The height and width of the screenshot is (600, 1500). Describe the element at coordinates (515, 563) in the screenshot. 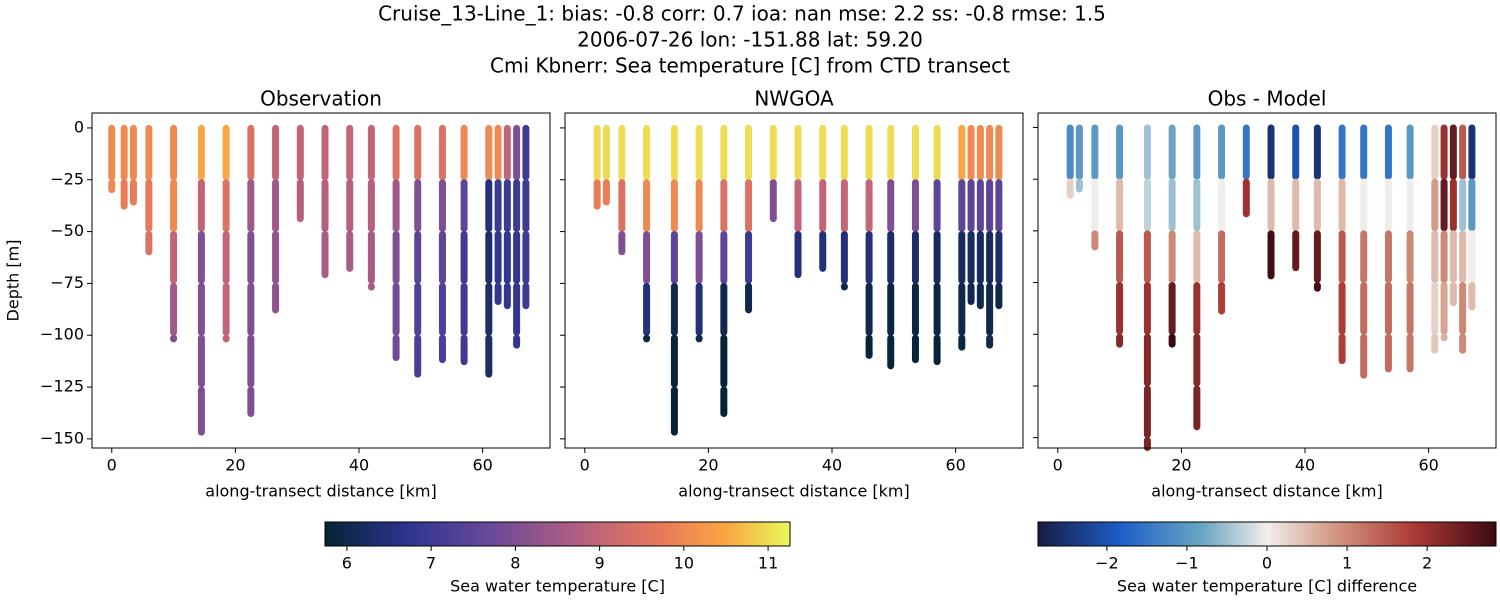

I see `colorbar-tick-label: 8` at that location.